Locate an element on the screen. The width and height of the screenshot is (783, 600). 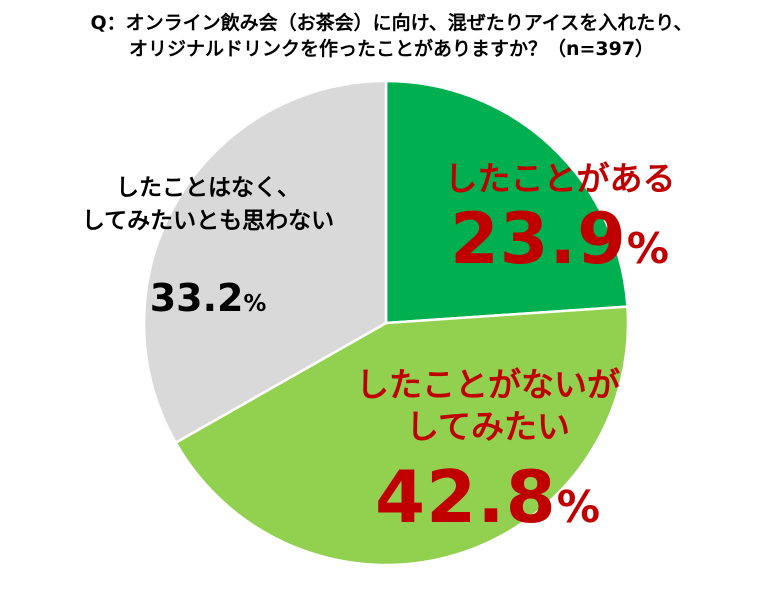
chart-title-line-2: オリジナルドリンクを作ったことがありますか？（n=397） is located at coordinates (391, 49).